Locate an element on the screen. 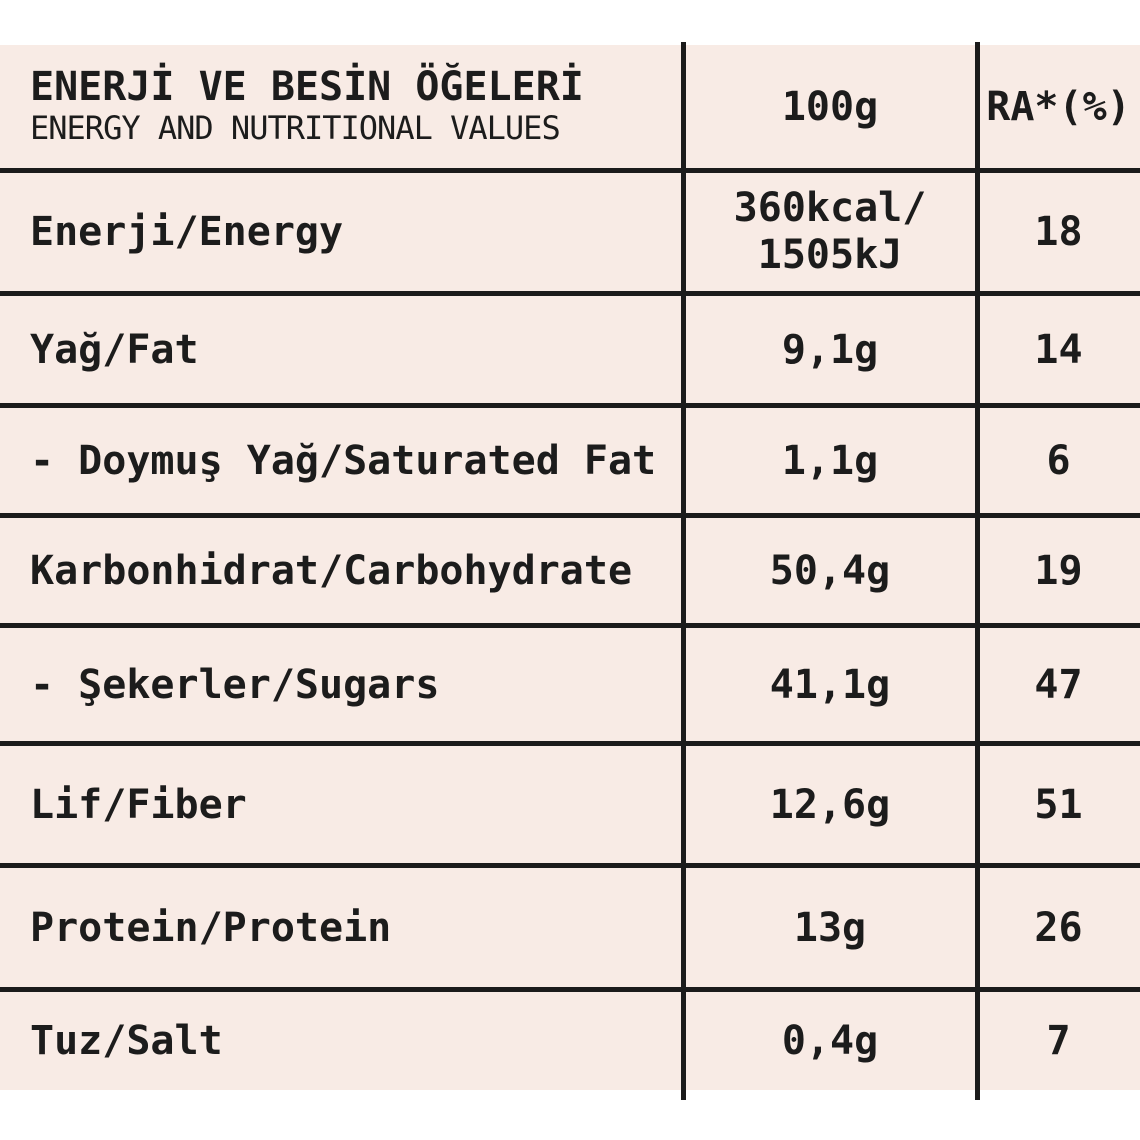 The height and width of the screenshot is (1140, 1140). table-row-protein: Protein/Protein 13g 26 is located at coordinates (570, 930).